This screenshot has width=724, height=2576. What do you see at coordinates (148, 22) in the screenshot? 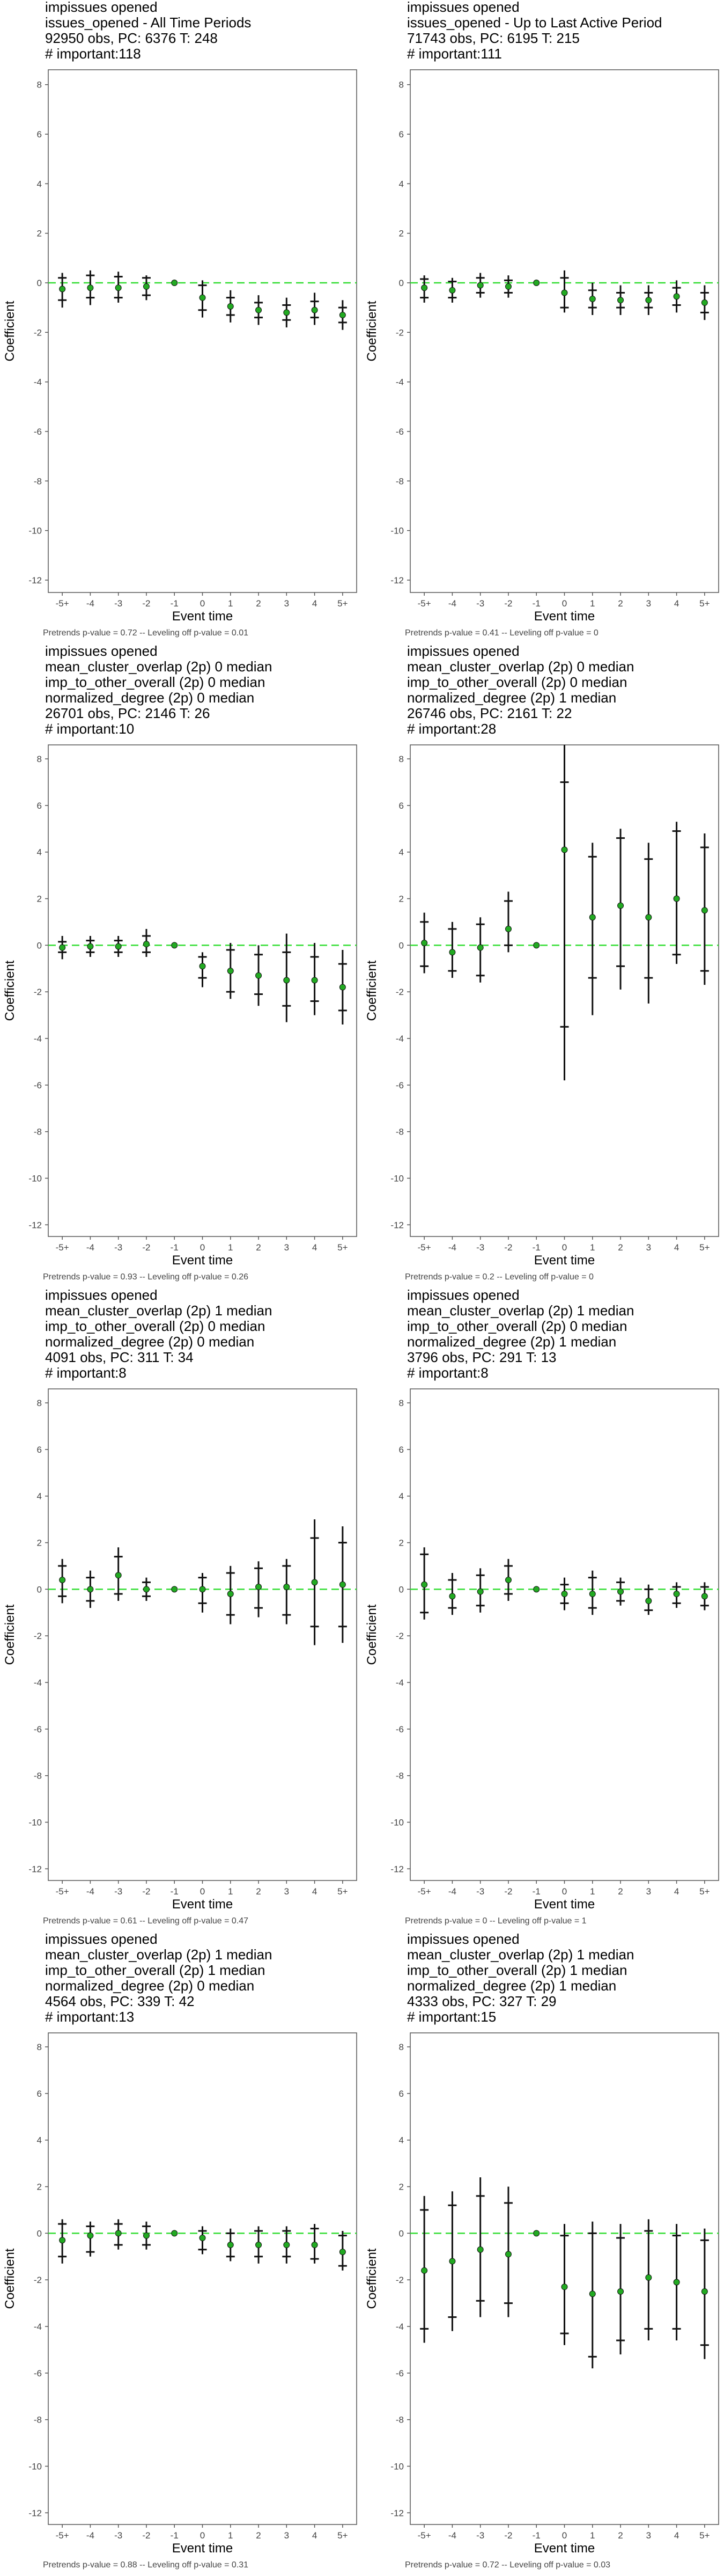
I see `chart-title-line: issues_opened - All Time Periods` at bounding box center [148, 22].